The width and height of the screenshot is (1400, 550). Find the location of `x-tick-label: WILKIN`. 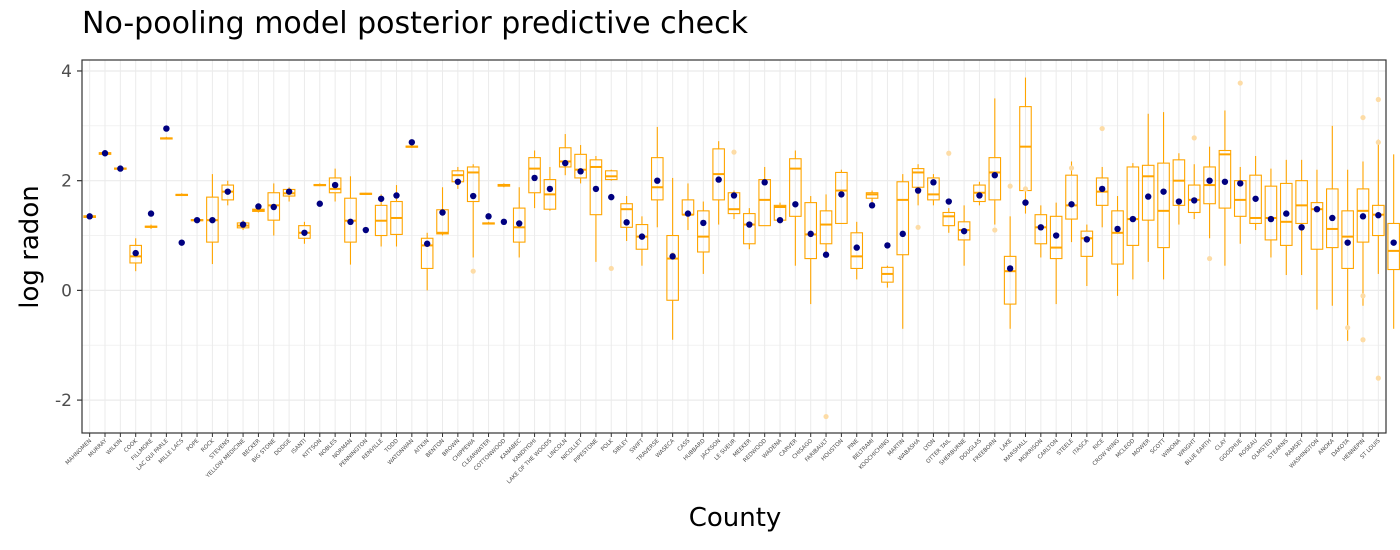

x-tick-label: WILKIN is located at coordinates (115, 447).